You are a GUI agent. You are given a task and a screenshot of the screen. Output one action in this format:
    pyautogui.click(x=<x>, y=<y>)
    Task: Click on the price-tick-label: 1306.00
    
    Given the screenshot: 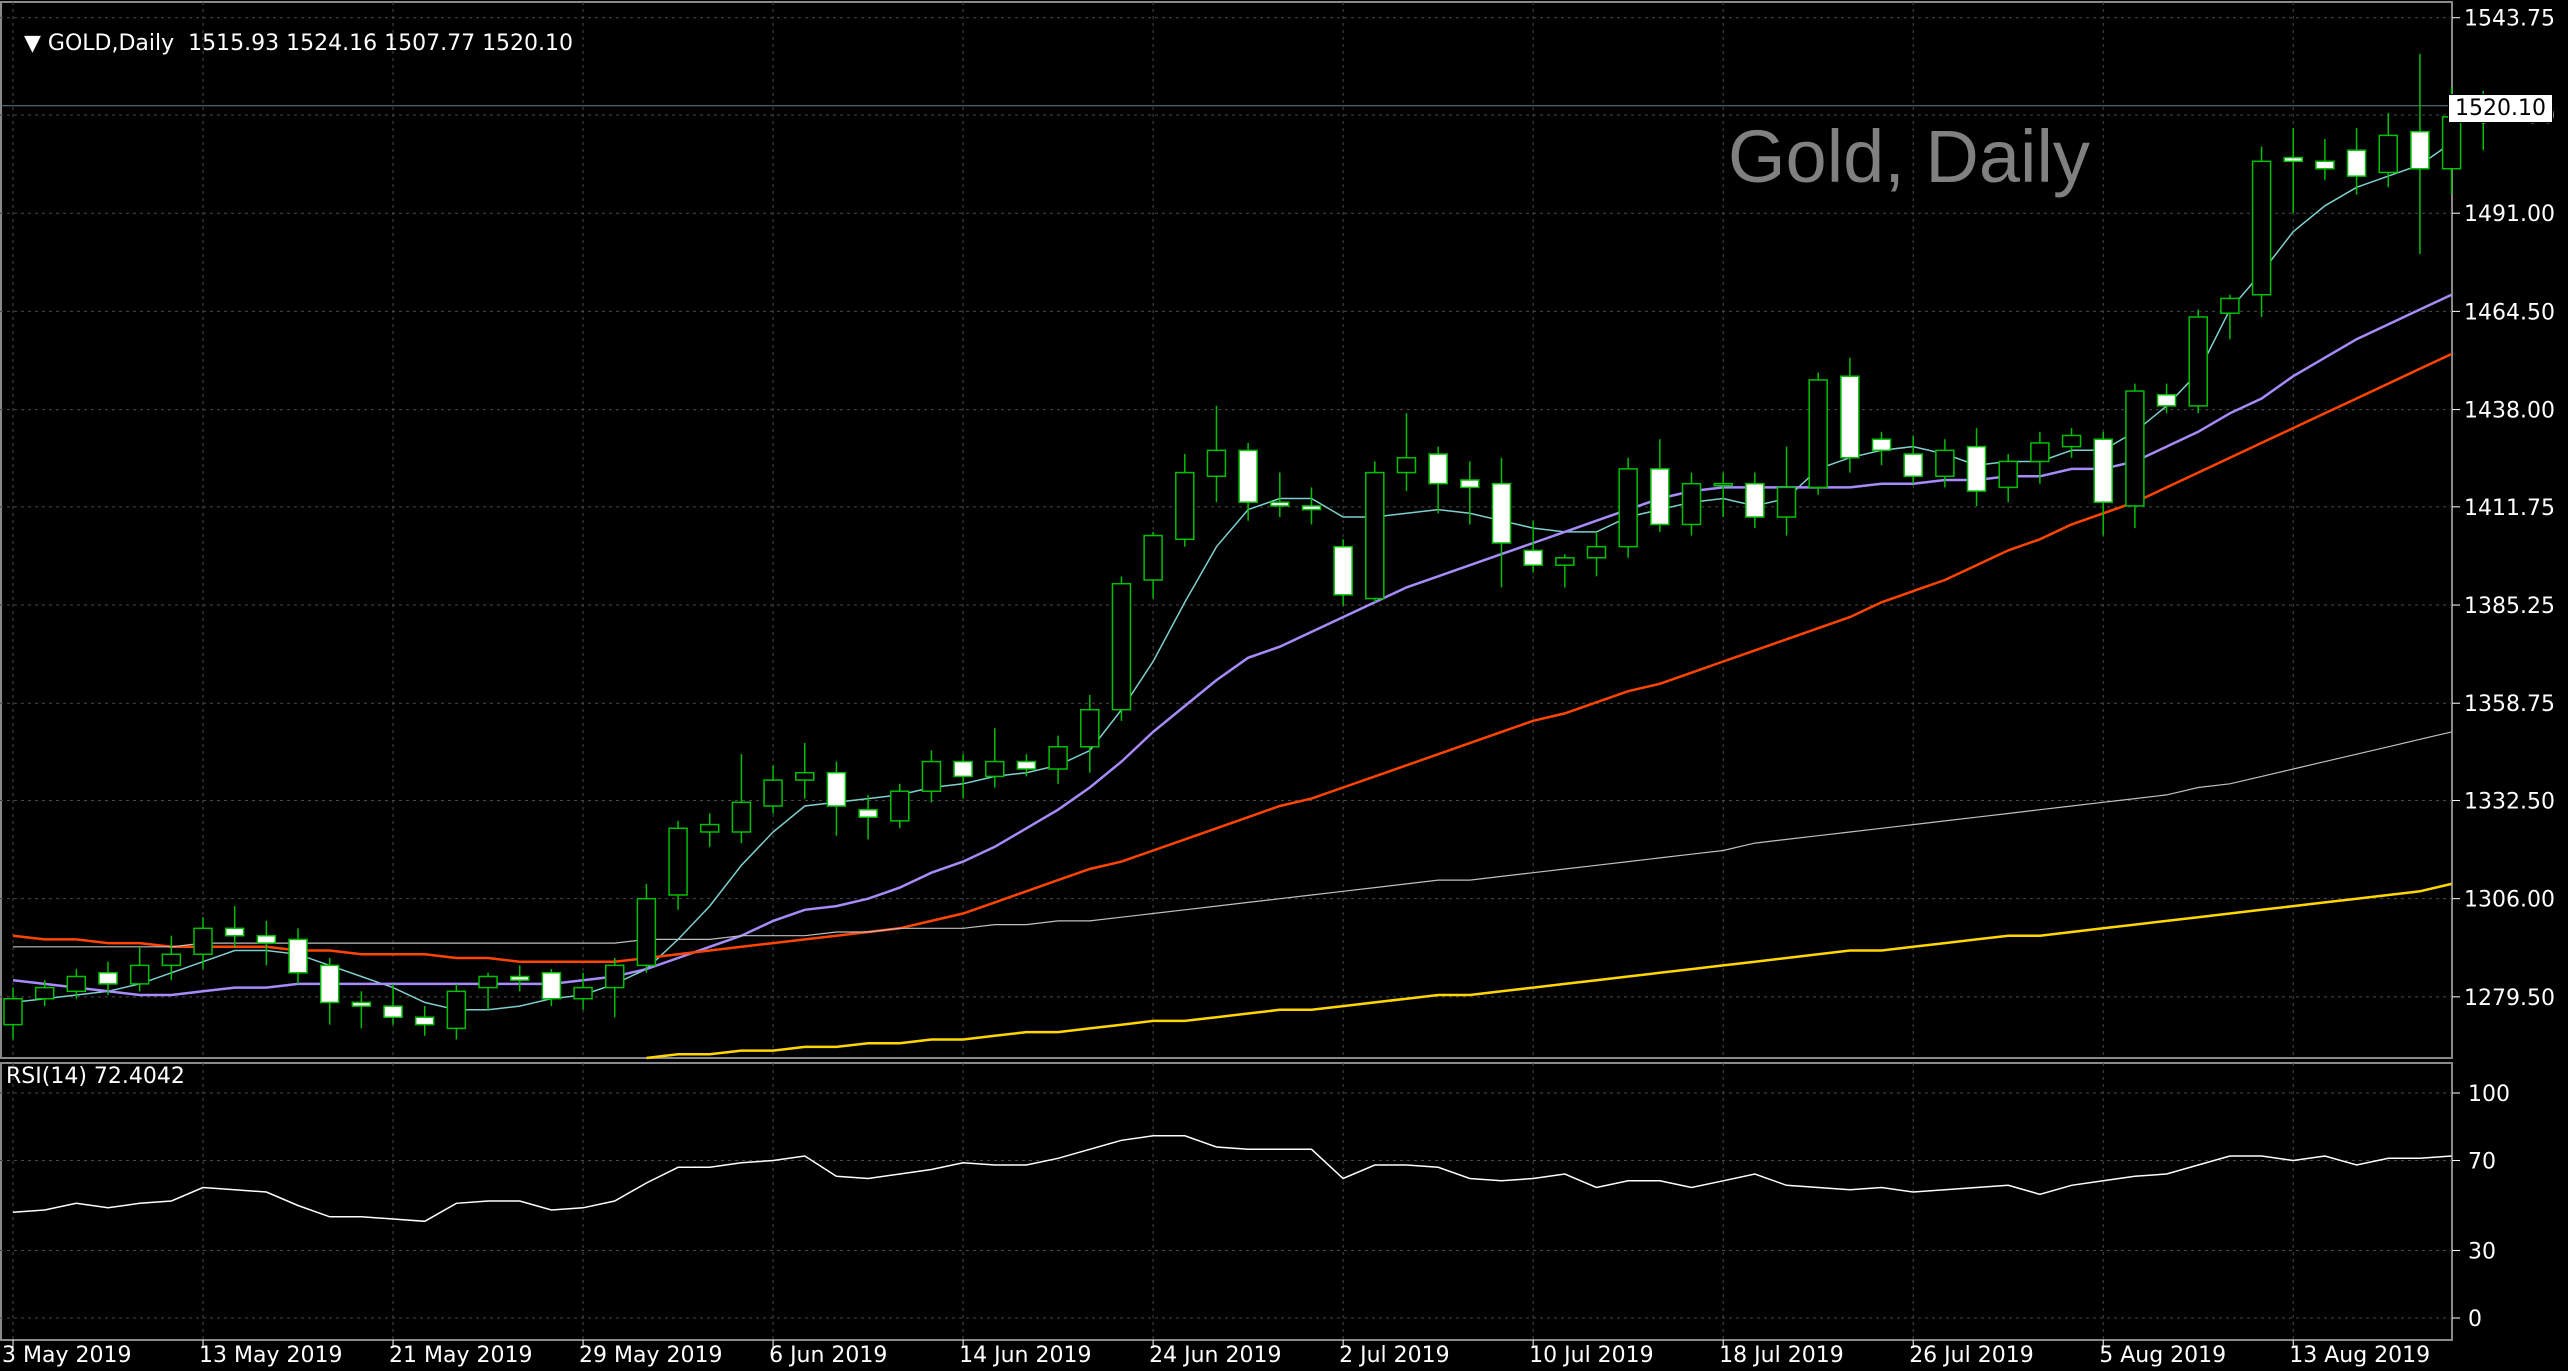 What is the action you would take?
    pyautogui.click(x=2509, y=900)
    